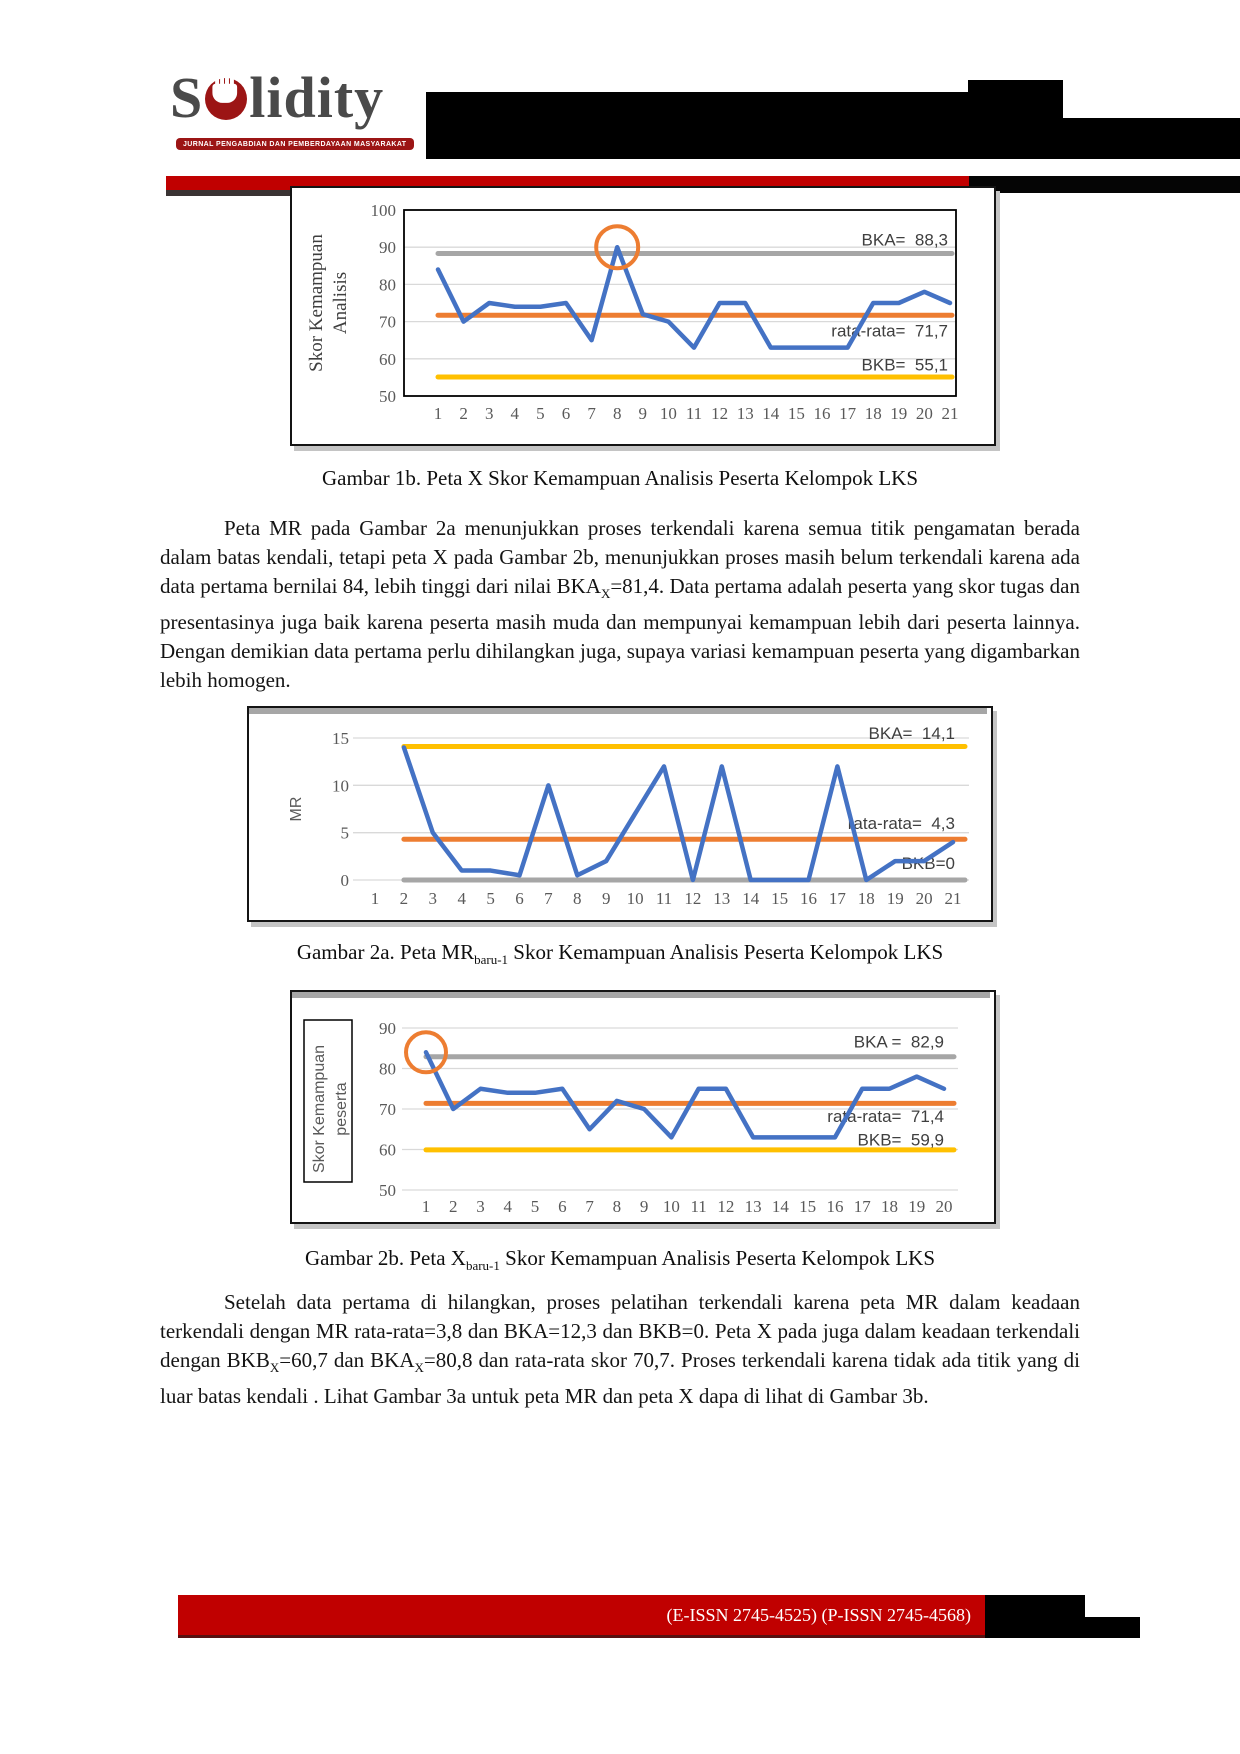 The image size is (1240, 1754). I want to click on y-tick-label: 5, so click(345, 833).